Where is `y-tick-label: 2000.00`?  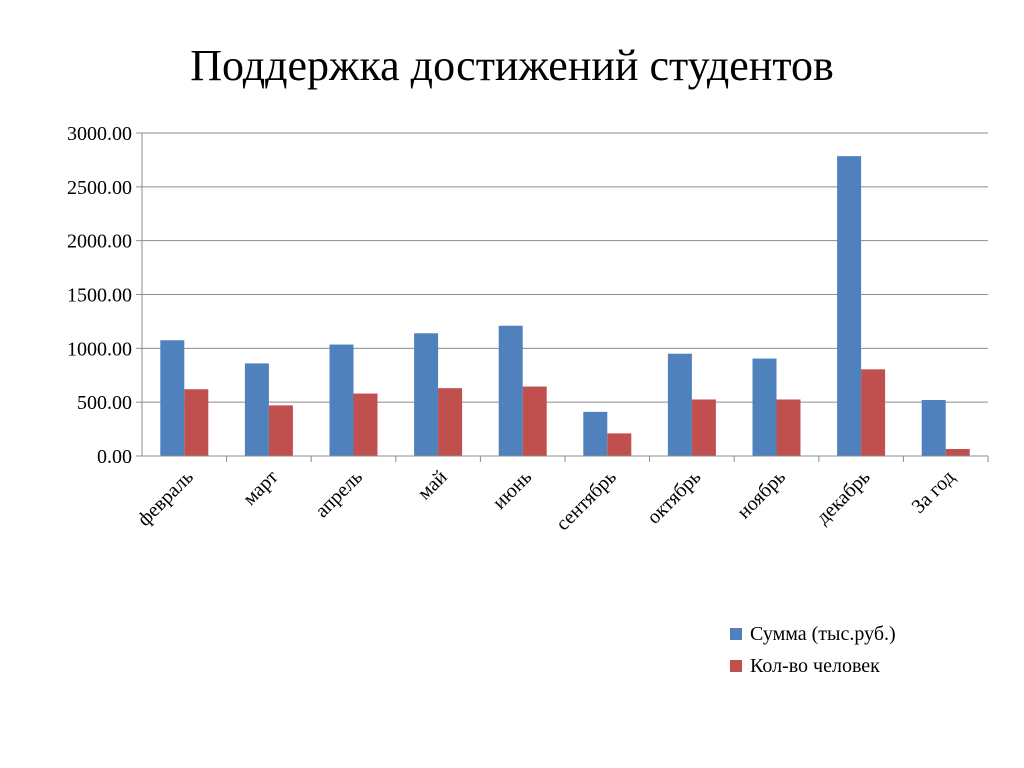
y-tick-label: 2000.00 is located at coordinates (99, 242).